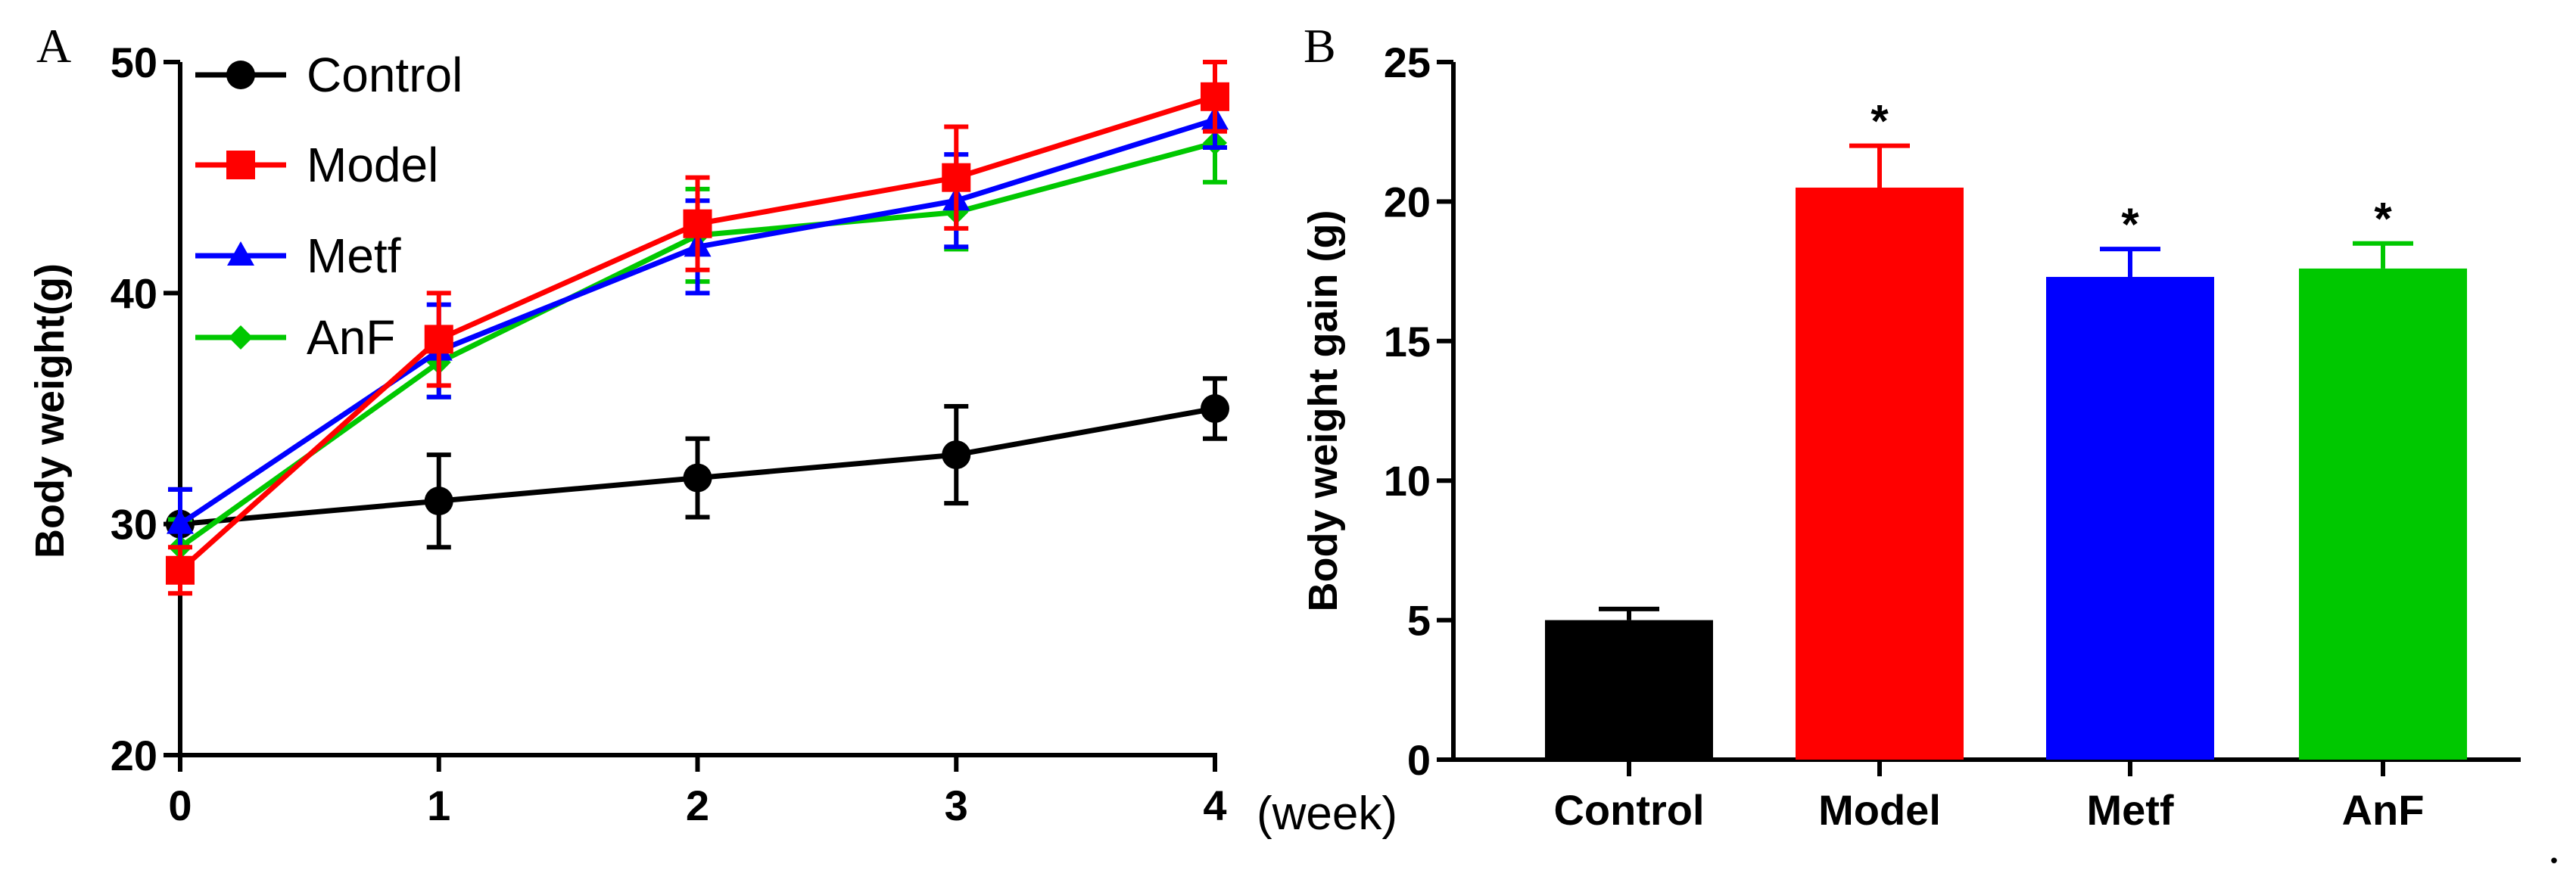  I want to click on panel-b-y-tick-label: 5, so click(1419, 621).